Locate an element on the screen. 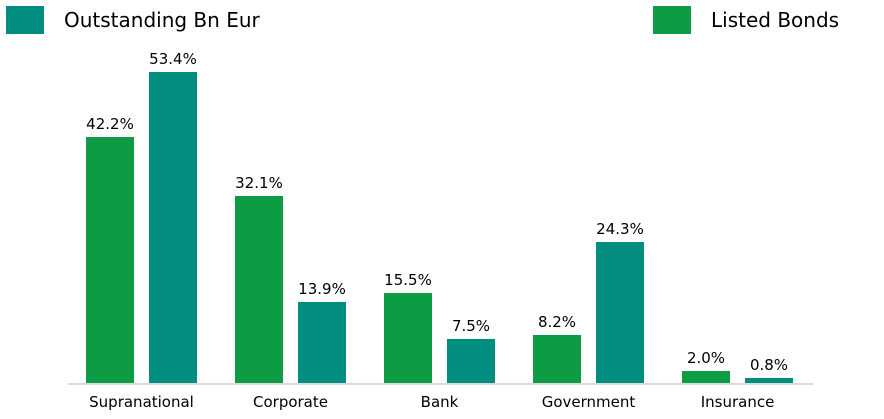 The width and height of the screenshot is (884, 419). value-label-listed-bonds-bank: 15.5% is located at coordinates (408, 280).